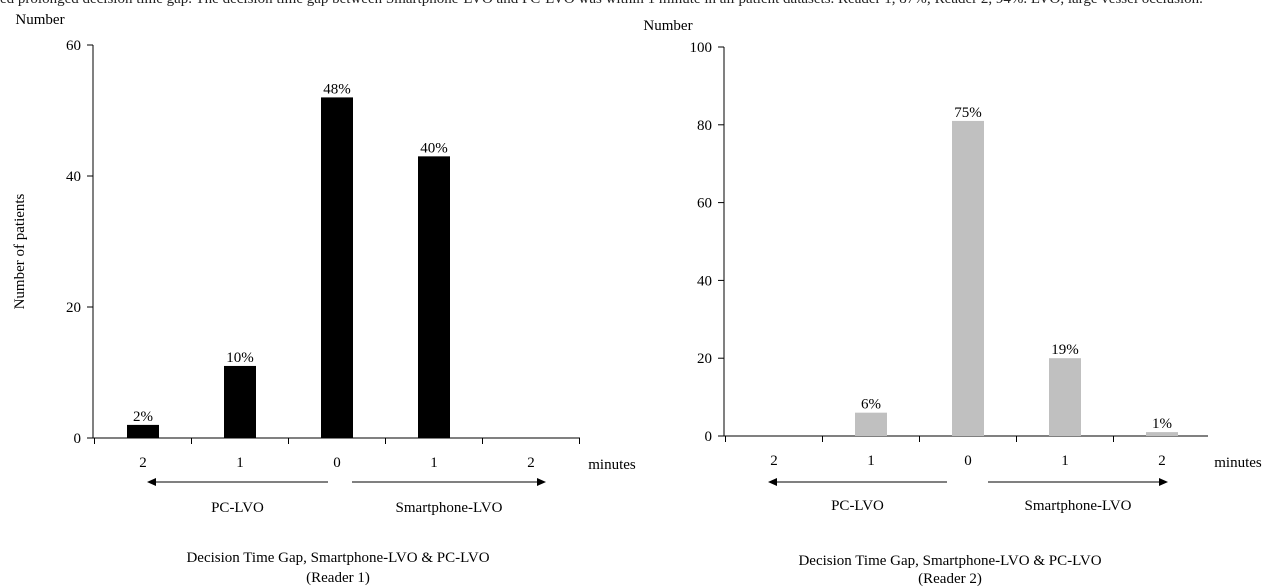 The height and width of the screenshot is (587, 1273). I want to click on bar-data-label: 19%, so click(1065, 350).